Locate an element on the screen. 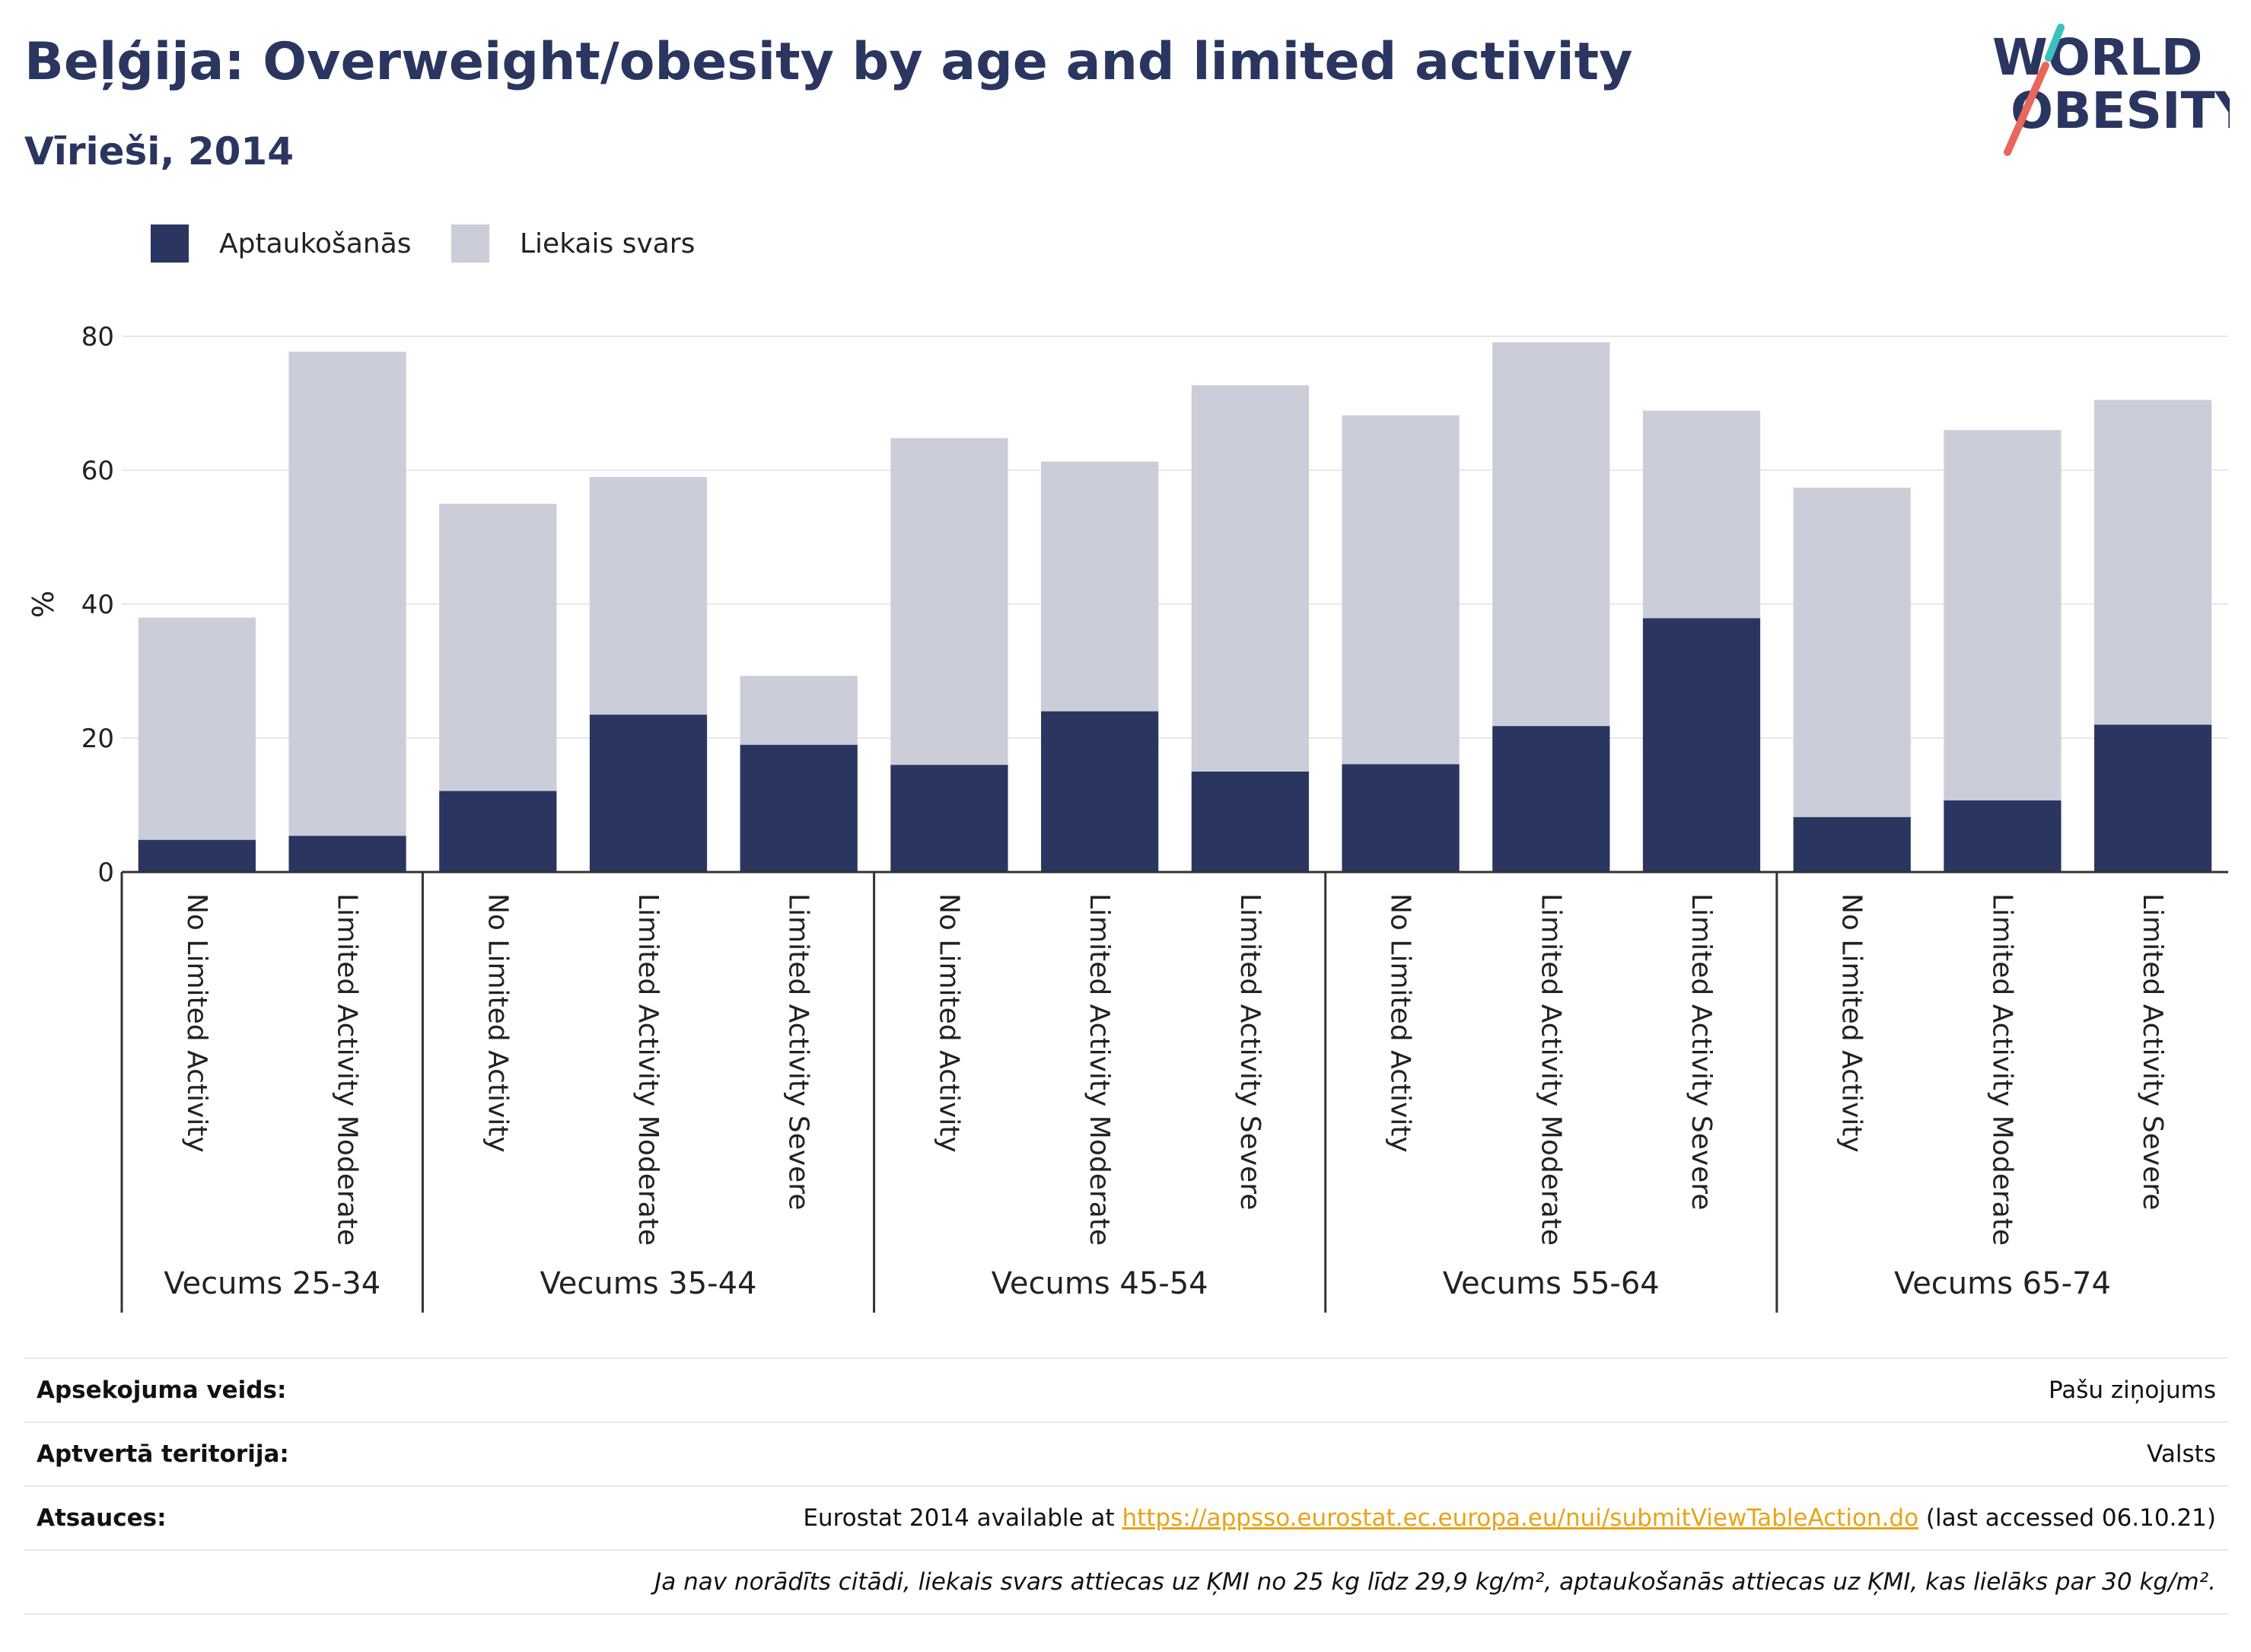 The width and height of the screenshot is (2251, 1652). logo-slash-teal is located at coordinates (2055, 43).